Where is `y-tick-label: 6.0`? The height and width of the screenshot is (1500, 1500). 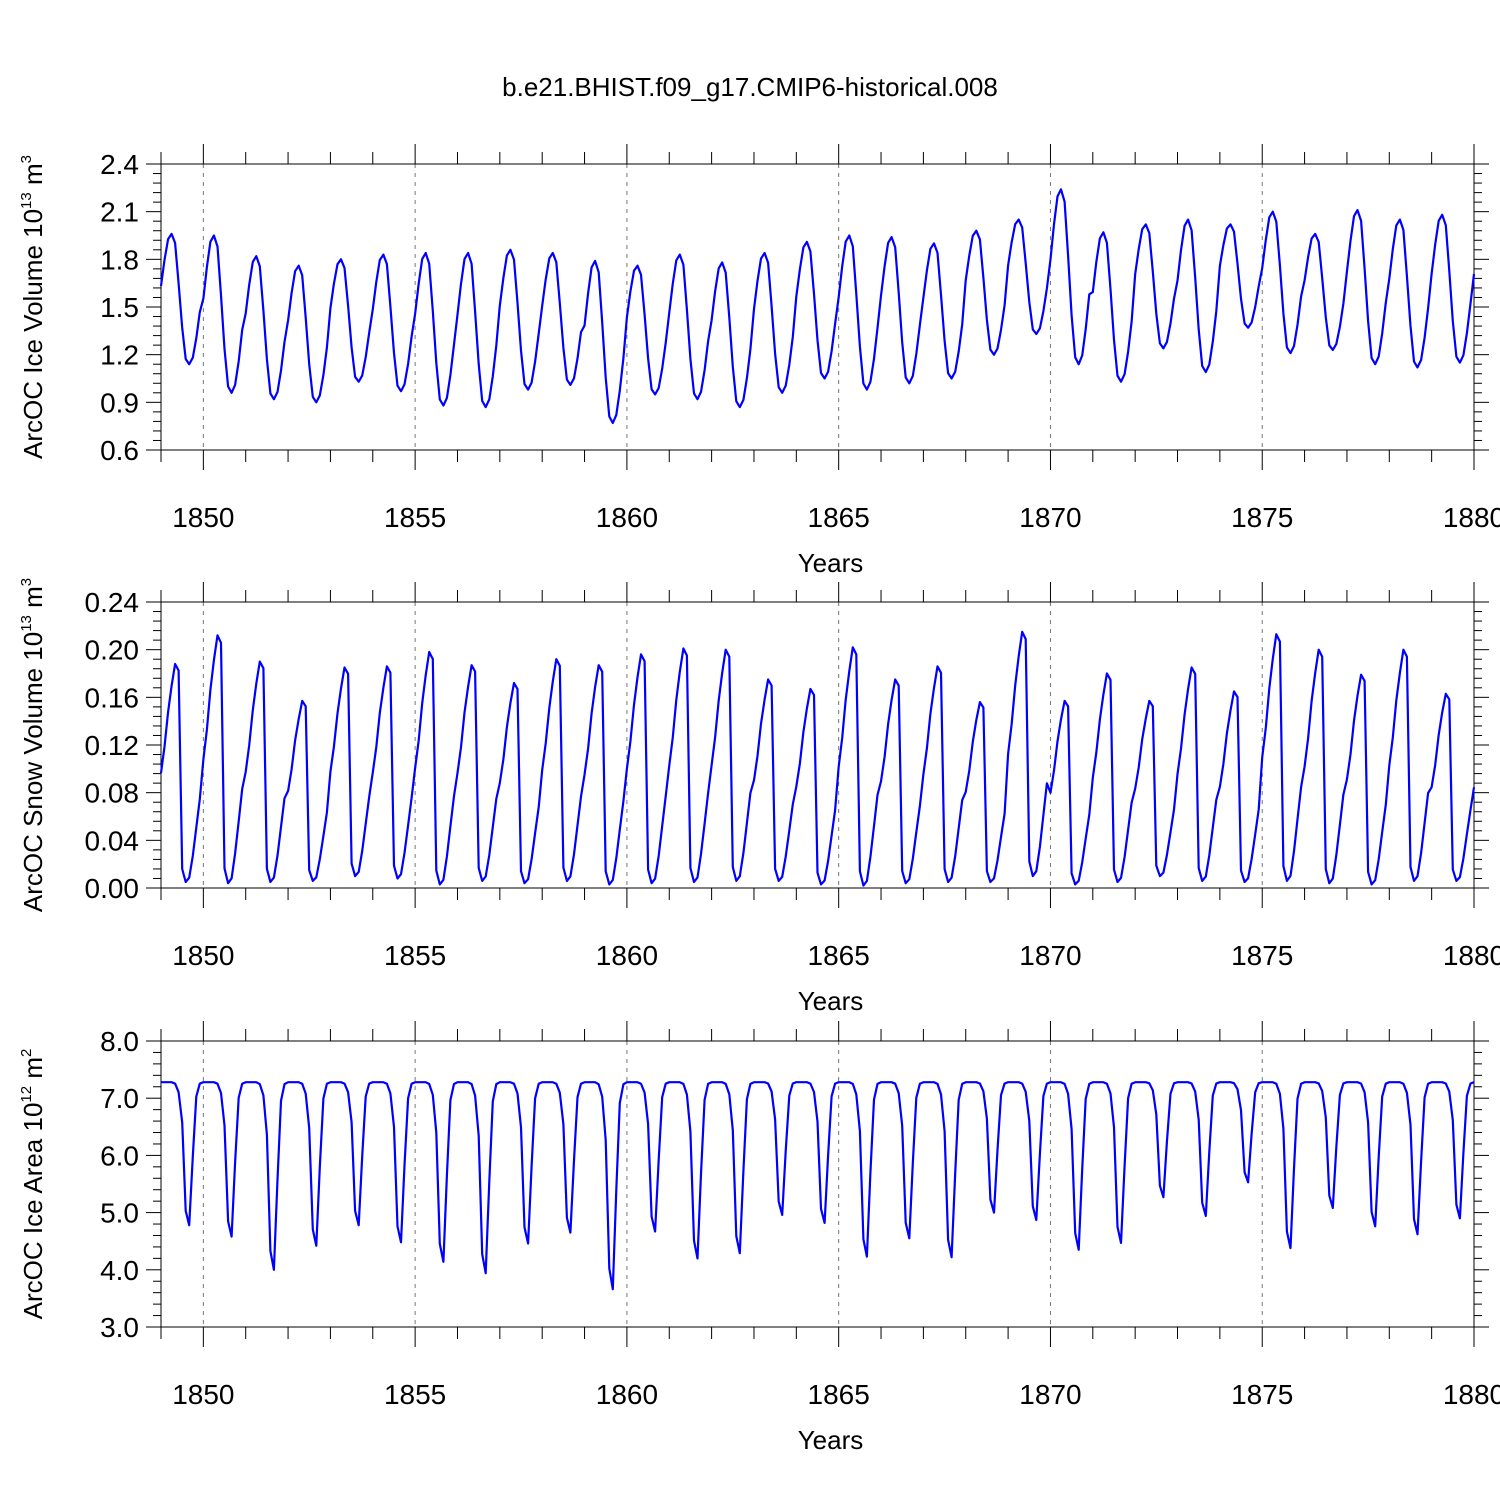
y-tick-label: 6.0 is located at coordinates (119, 1155).